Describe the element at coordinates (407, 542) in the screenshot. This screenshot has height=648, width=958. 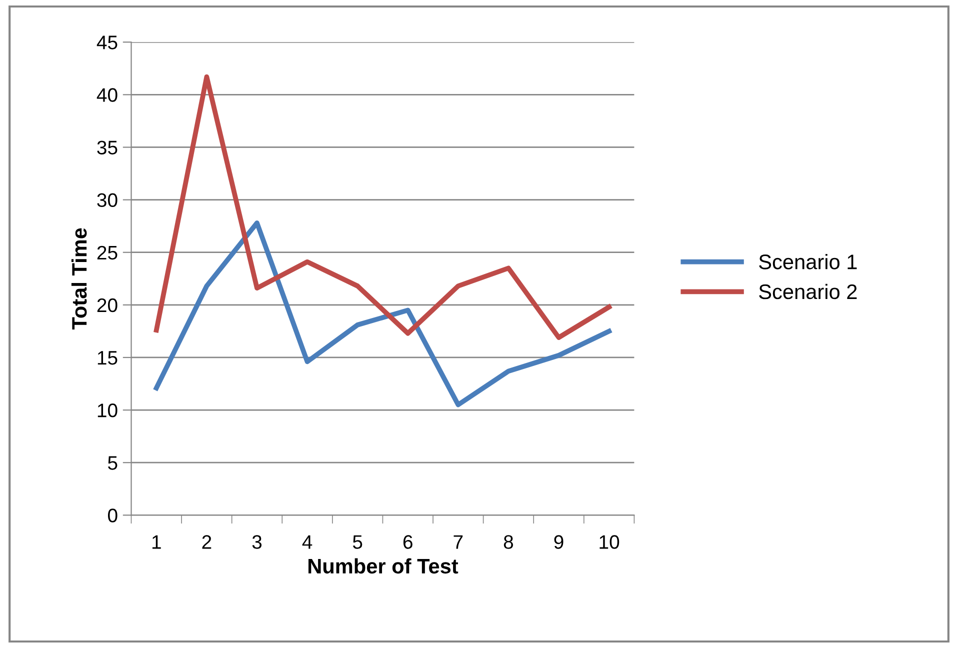
I see `x-tick-label: 6` at that location.